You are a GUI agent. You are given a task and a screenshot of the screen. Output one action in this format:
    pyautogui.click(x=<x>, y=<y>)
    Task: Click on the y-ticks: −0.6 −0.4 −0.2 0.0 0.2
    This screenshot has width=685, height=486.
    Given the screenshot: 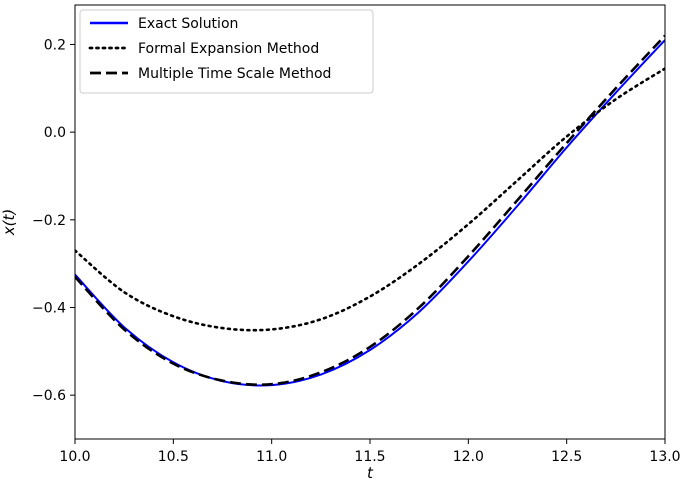 What is the action you would take?
    pyautogui.click(x=53, y=220)
    